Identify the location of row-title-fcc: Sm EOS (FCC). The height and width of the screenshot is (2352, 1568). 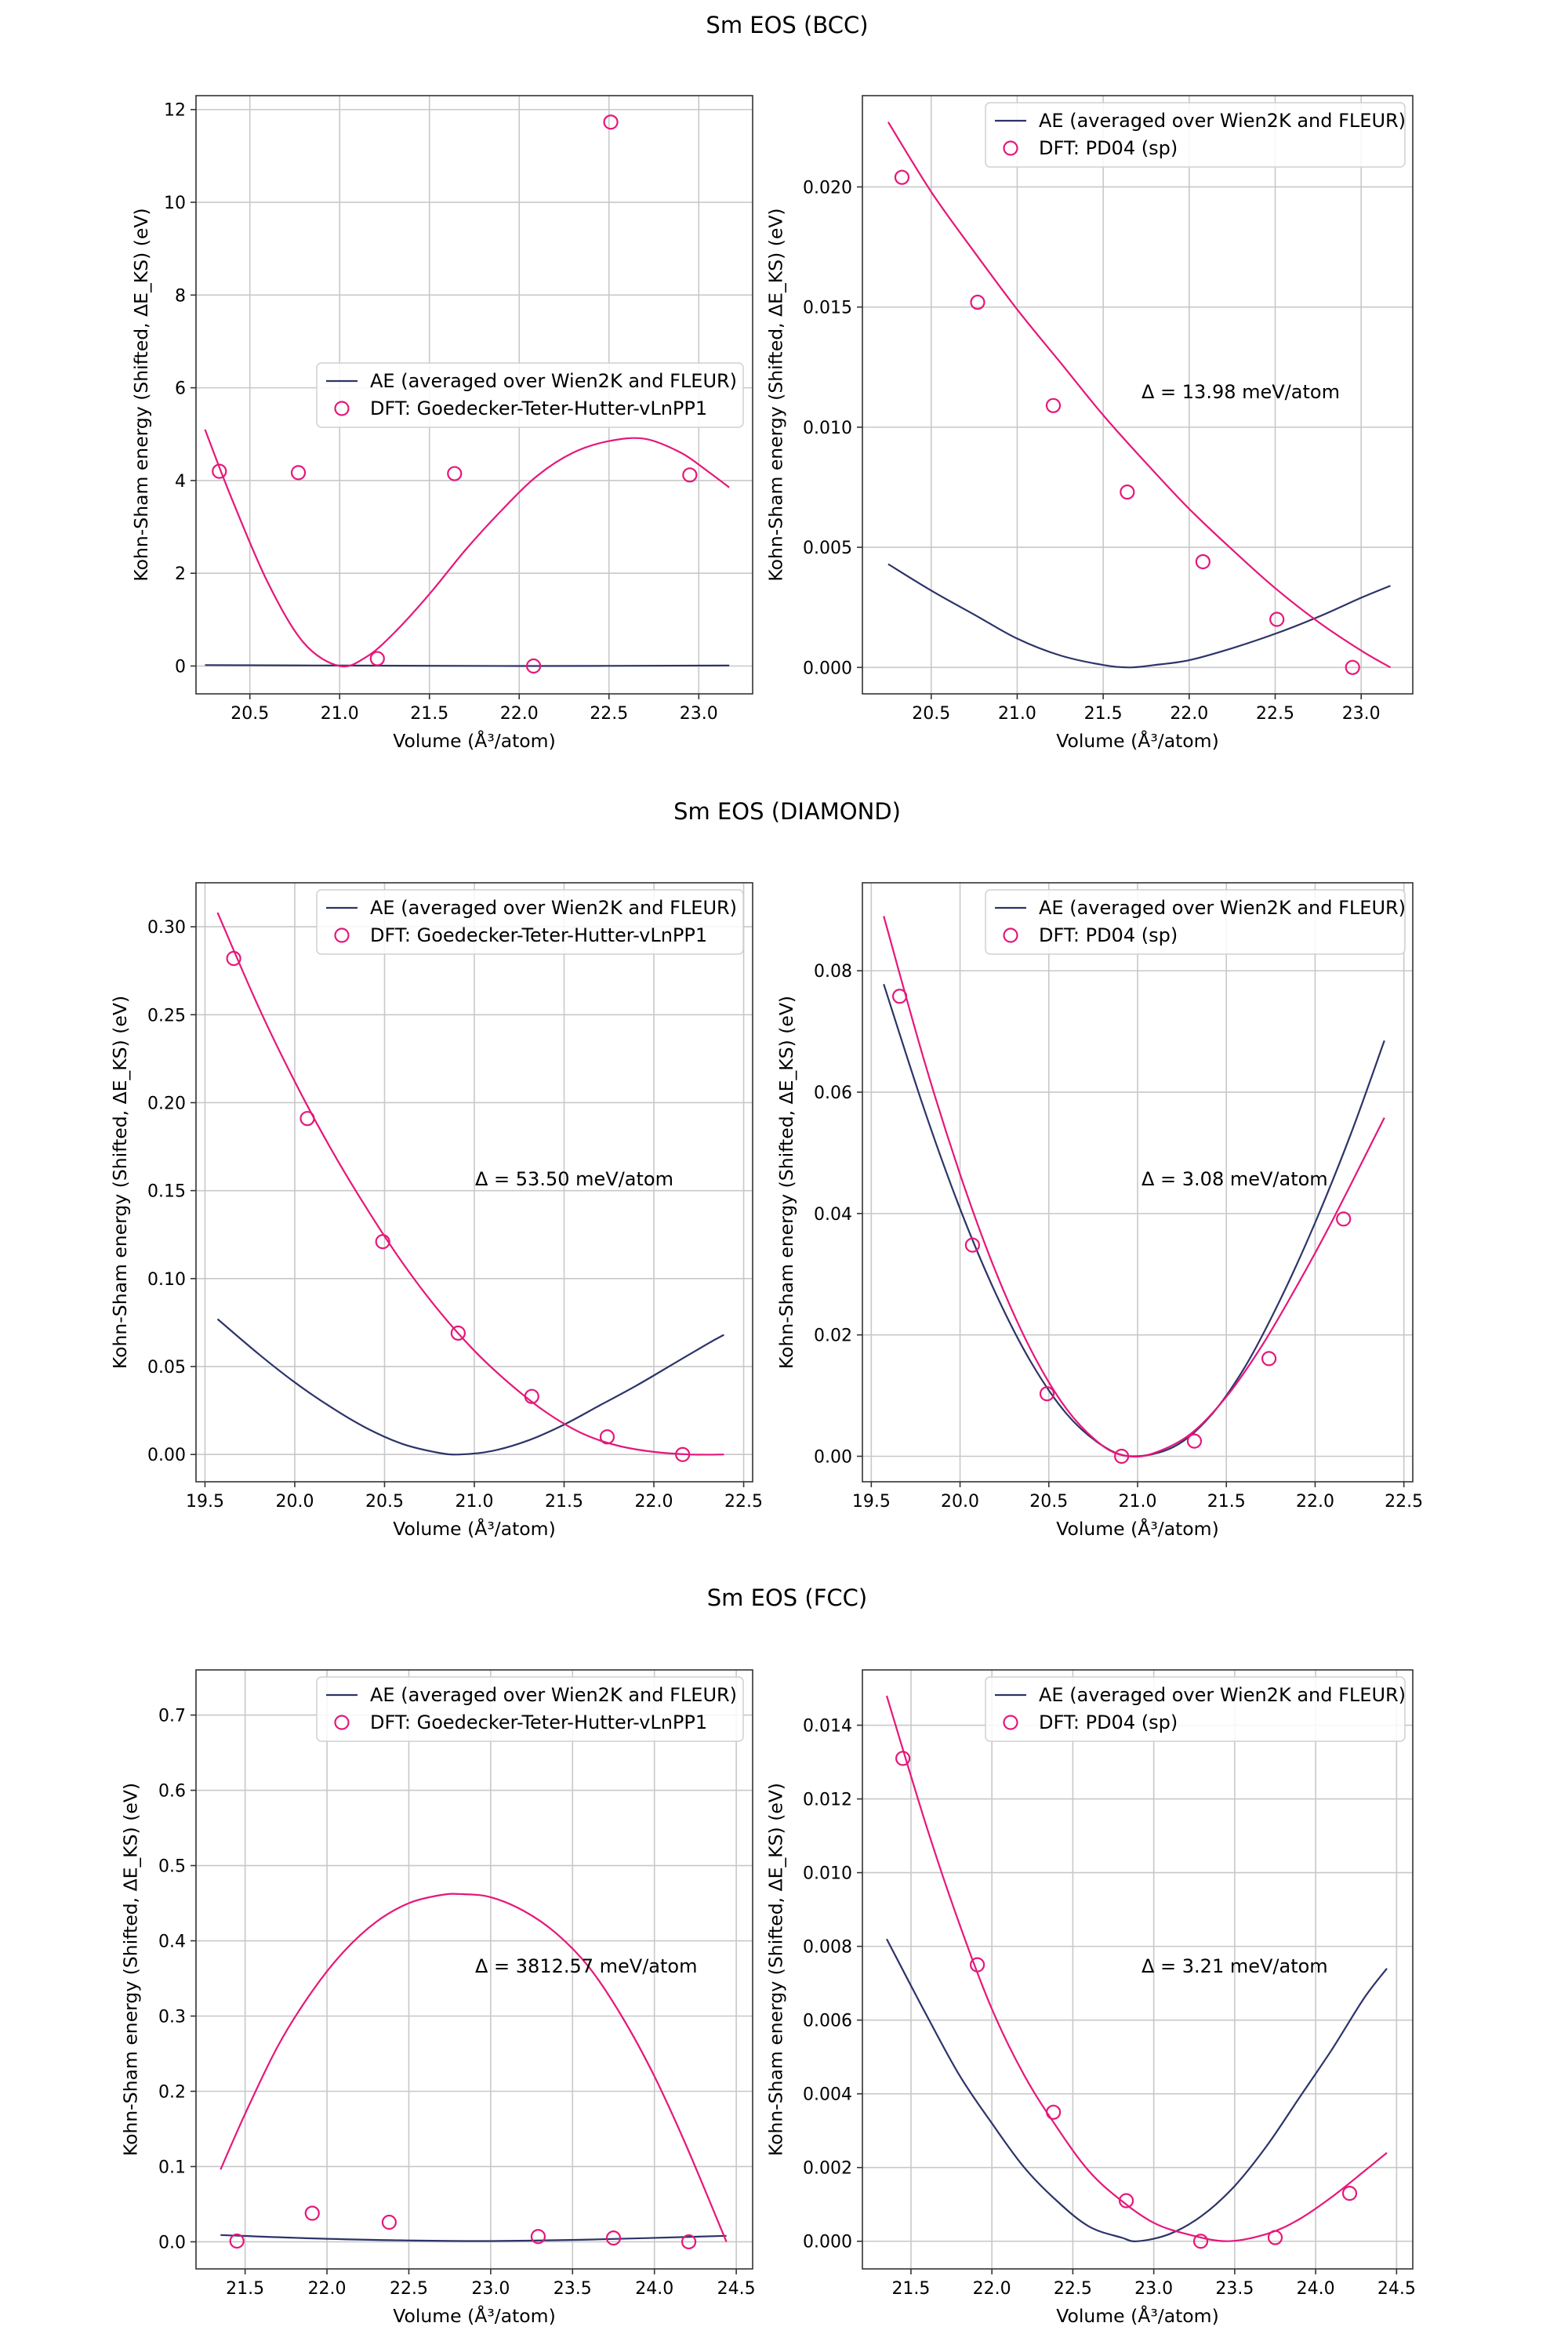
(787, 1597).